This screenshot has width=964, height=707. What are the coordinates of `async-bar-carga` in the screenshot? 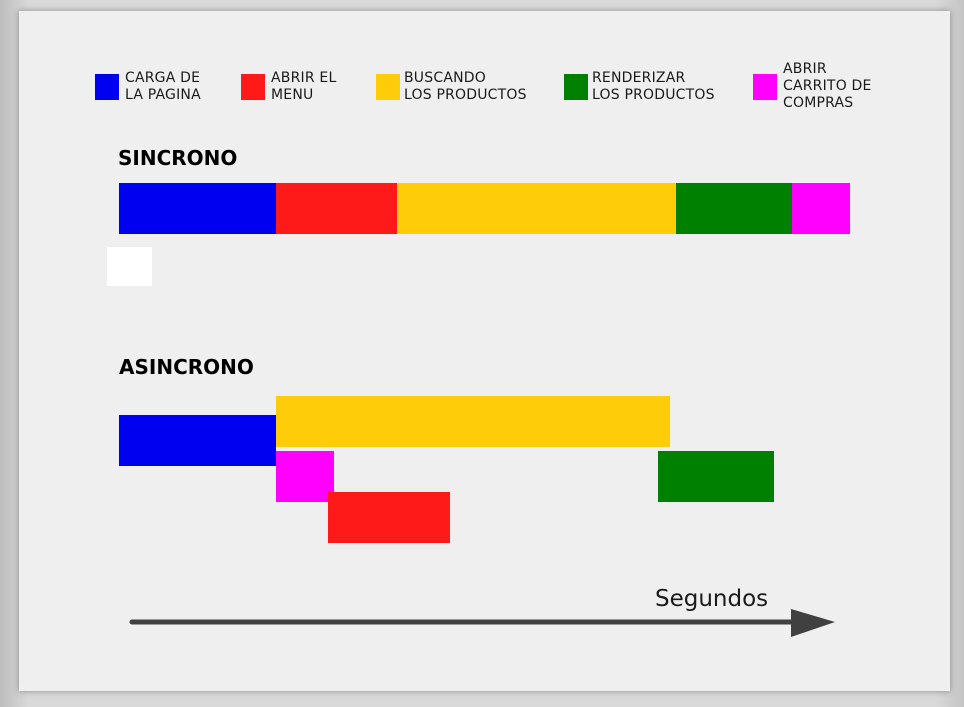 It's located at (197, 440).